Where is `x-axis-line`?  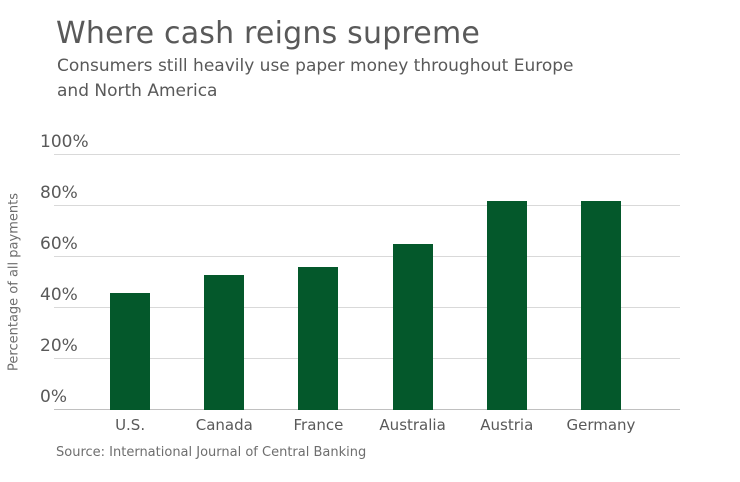
x-axis-line is located at coordinates (367, 409).